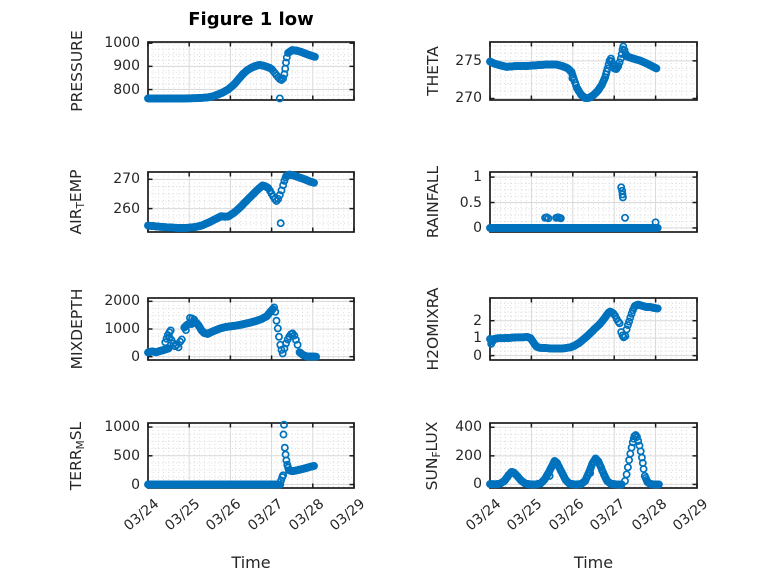 Image resolution: width=778 pixels, height=583 pixels. Describe the element at coordinates (126, 66) in the screenshot. I see `pressure-ytick-label: 900` at that location.